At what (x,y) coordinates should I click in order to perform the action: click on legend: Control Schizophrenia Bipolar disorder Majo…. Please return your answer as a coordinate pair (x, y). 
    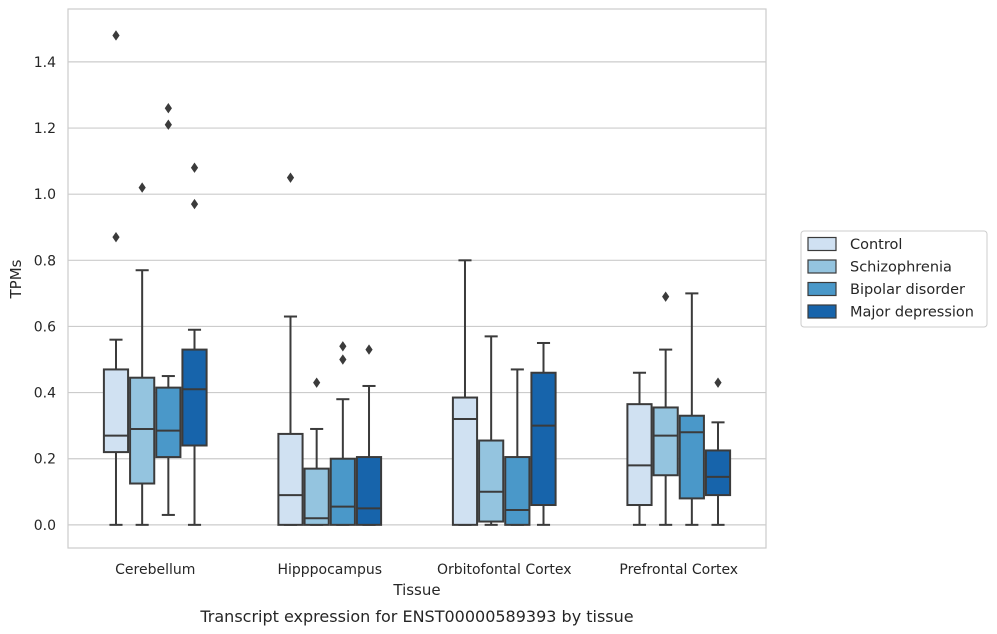
    Looking at the image, I should click on (894, 279).